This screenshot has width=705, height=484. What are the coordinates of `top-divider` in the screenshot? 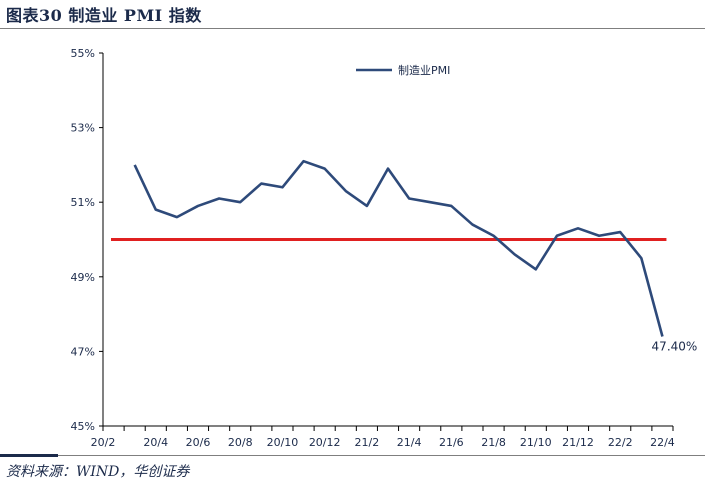 It's located at (352, 28).